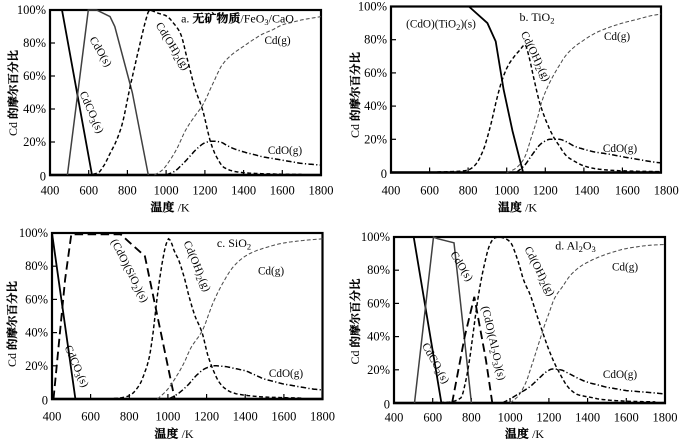  Describe the element at coordinates (234, 243) in the screenshot. I see `svg-text: c. SiO2` at that location.